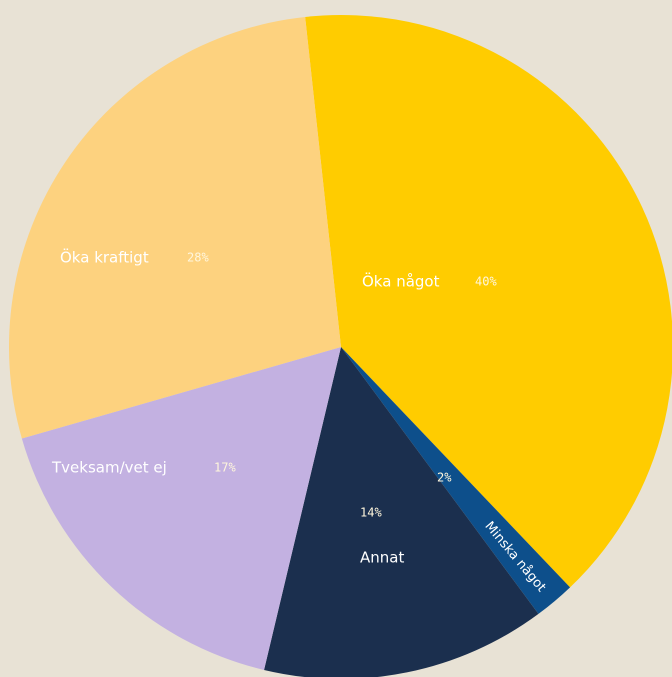  I want to click on slice-label: Öka något, so click(401, 281).